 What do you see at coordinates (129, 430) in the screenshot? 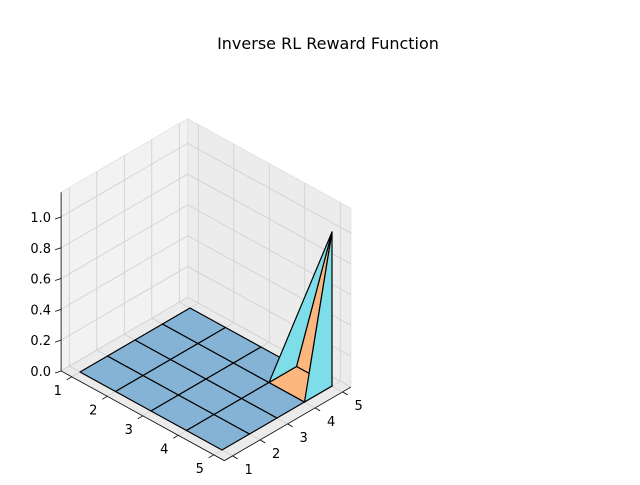
I see `x-tick-label: 3` at bounding box center [129, 430].